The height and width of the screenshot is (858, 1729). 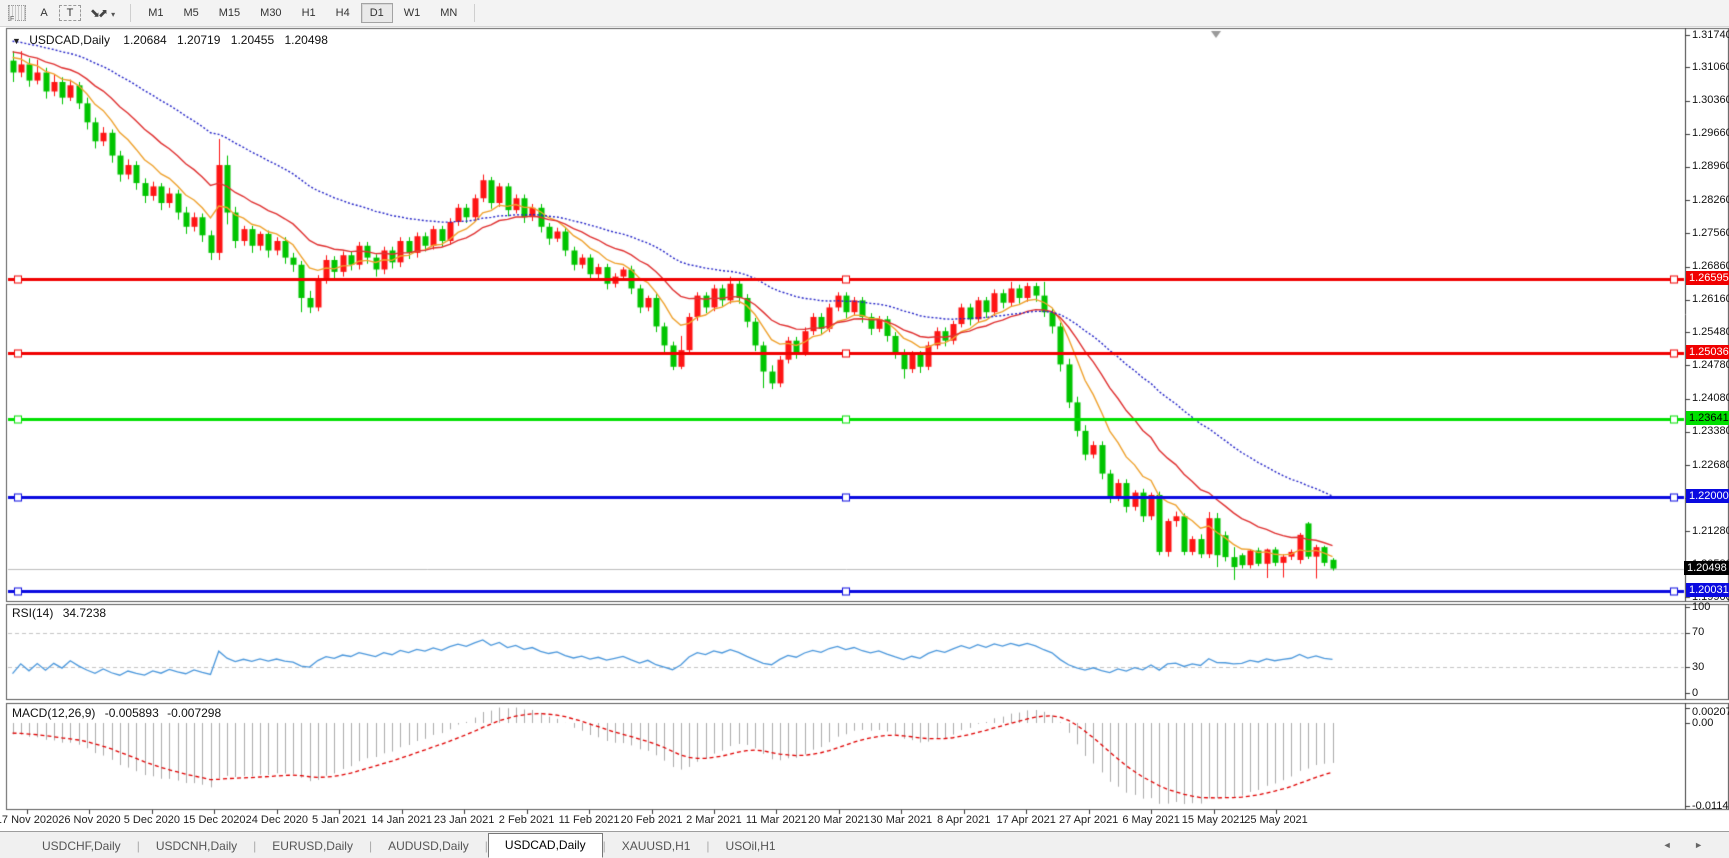 What do you see at coordinates (70, 13) in the screenshot?
I see `text-tool-button: T` at bounding box center [70, 13].